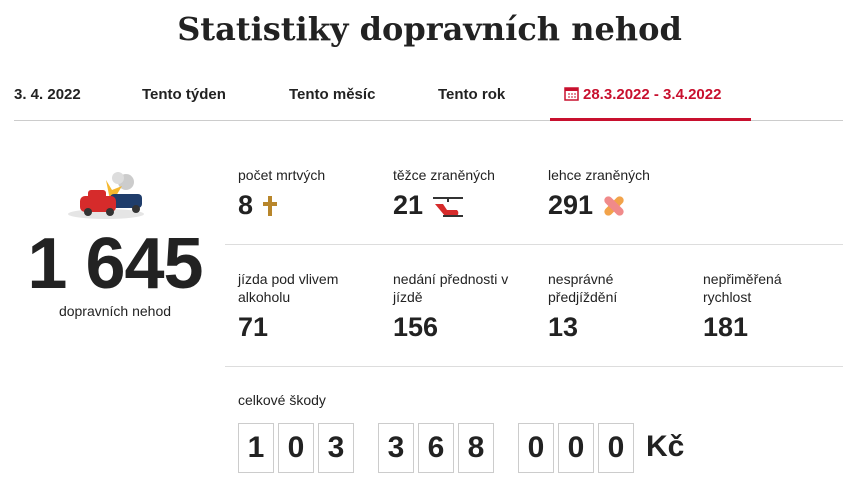 The width and height of the screenshot is (859, 489). What do you see at coordinates (665, 446) in the screenshot?
I see `currency: Kč` at bounding box center [665, 446].